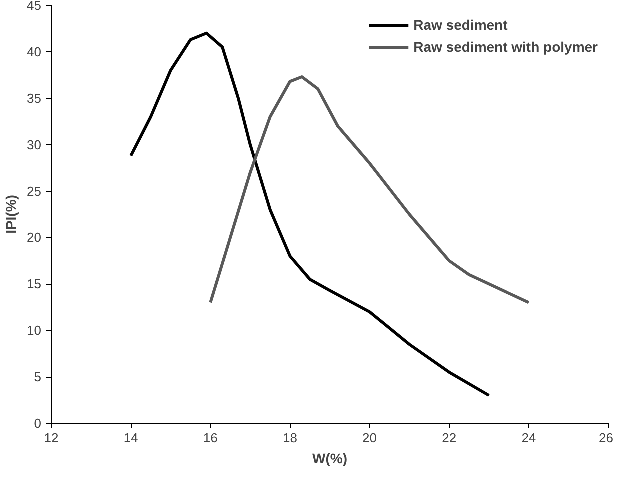 This screenshot has width=623, height=479. Describe the element at coordinates (370, 438) in the screenshot. I see `x-tick-label: 20` at that location.